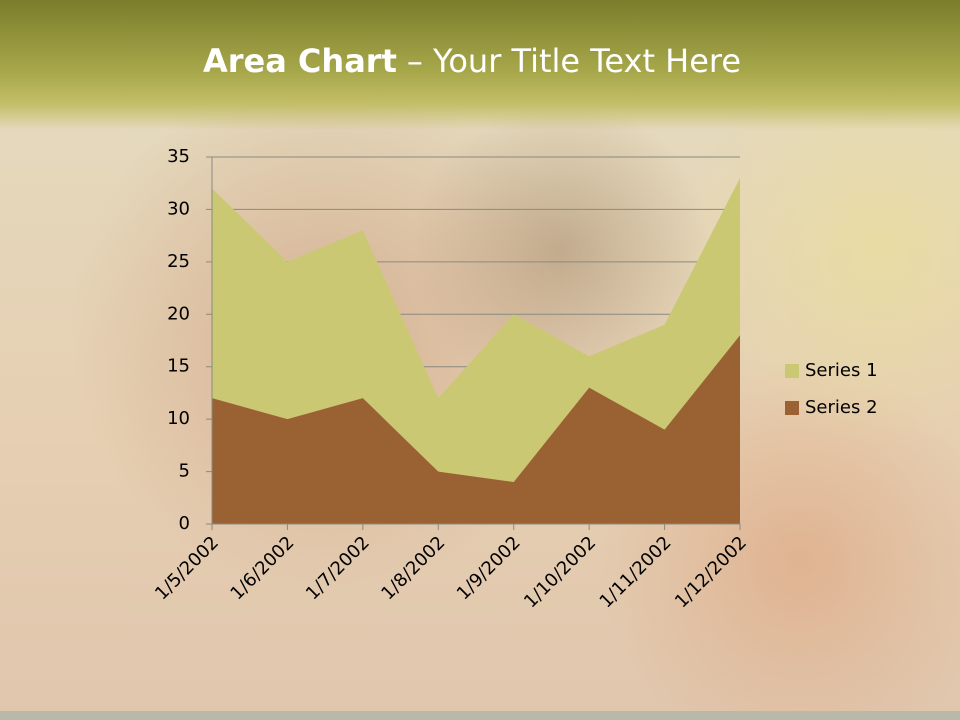  I want to click on x-tick-label: 1/9/2002, so click(489, 568).